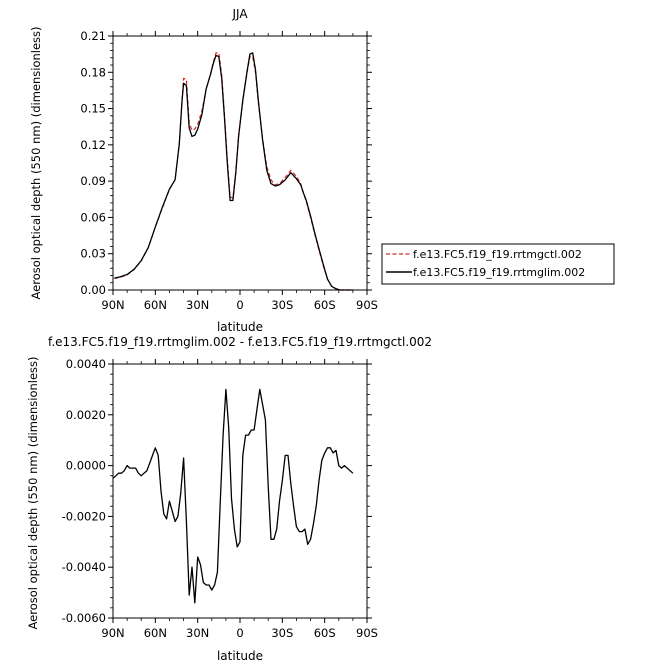 Image resolution: width=663 pixels, height=668 pixels. I want to click on legend-label-lim: f.e13.FC5.f19_f19.rrtmglim.002, so click(499, 272).